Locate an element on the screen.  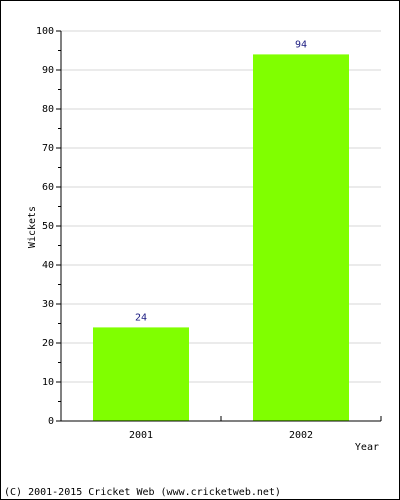
y-axis-label: Wickets is located at coordinates (32, 227).